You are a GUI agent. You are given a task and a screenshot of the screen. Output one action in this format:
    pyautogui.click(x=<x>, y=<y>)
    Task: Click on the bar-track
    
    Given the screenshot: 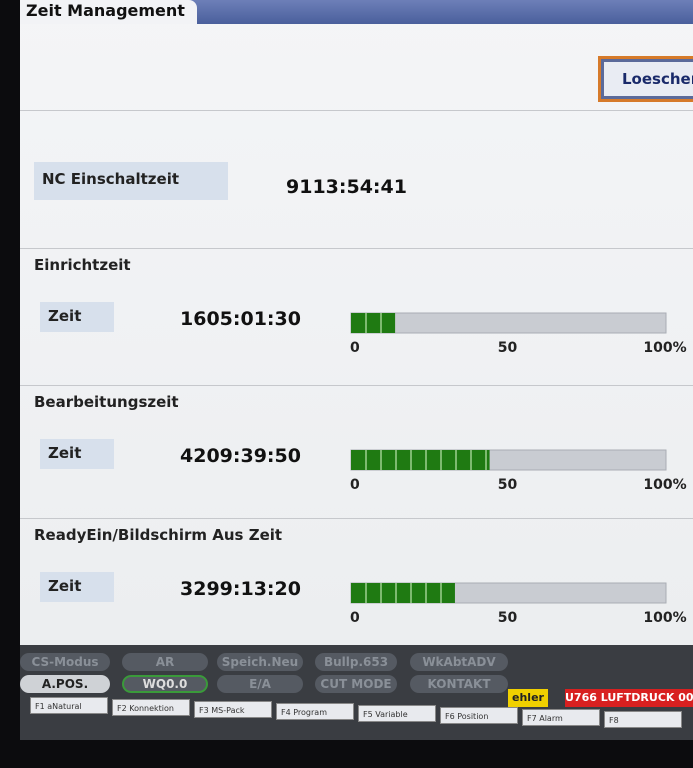 What is the action you would take?
    pyautogui.click(x=508, y=323)
    